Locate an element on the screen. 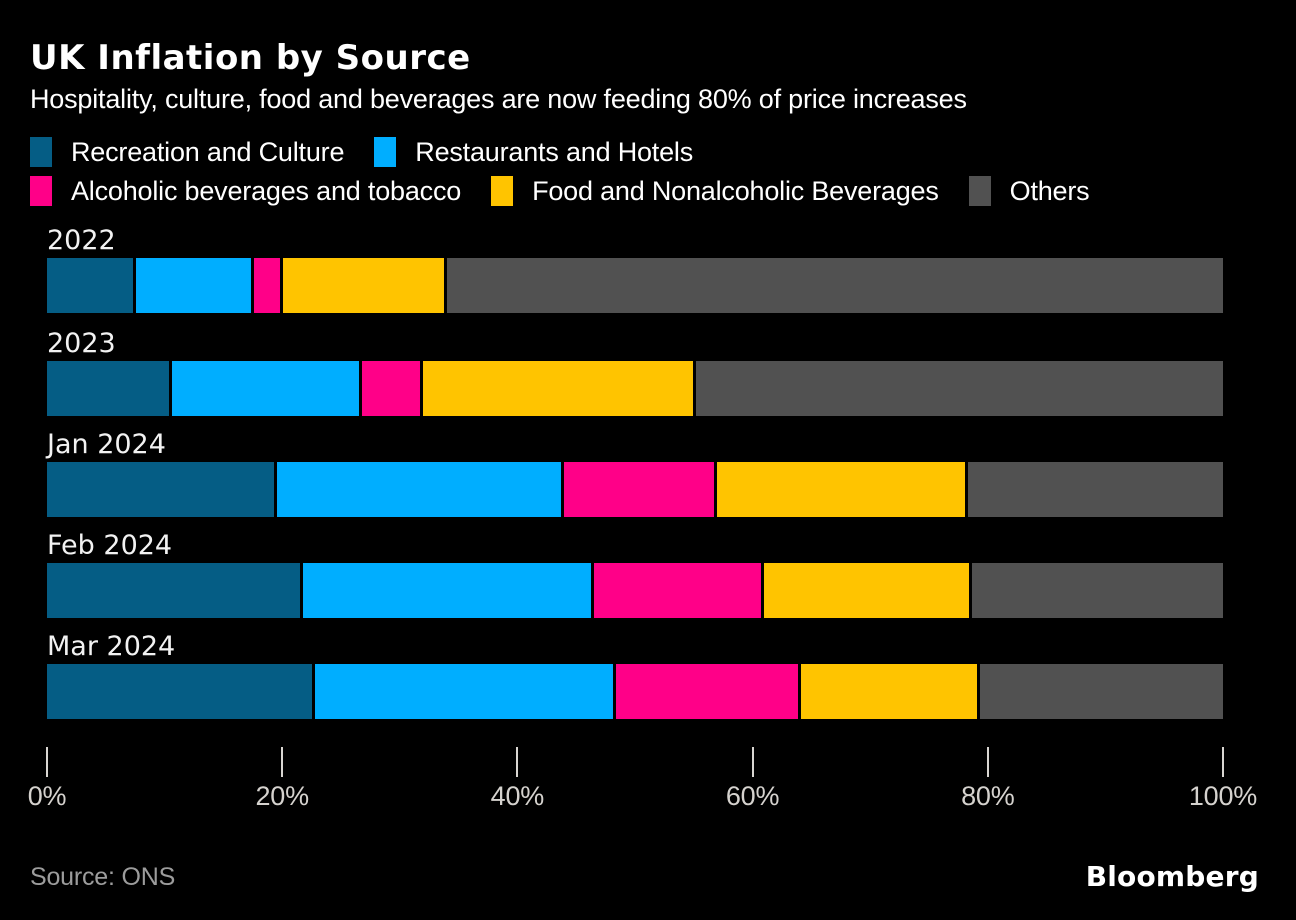 This screenshot has height=920, width=1296. legend-item: Others is located at coordinates (1029, 191).